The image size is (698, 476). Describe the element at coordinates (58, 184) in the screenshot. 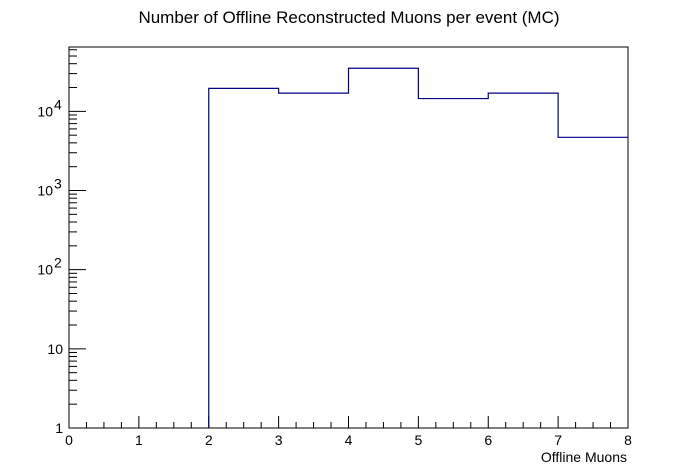

I see `svg-text: 3` at that location.